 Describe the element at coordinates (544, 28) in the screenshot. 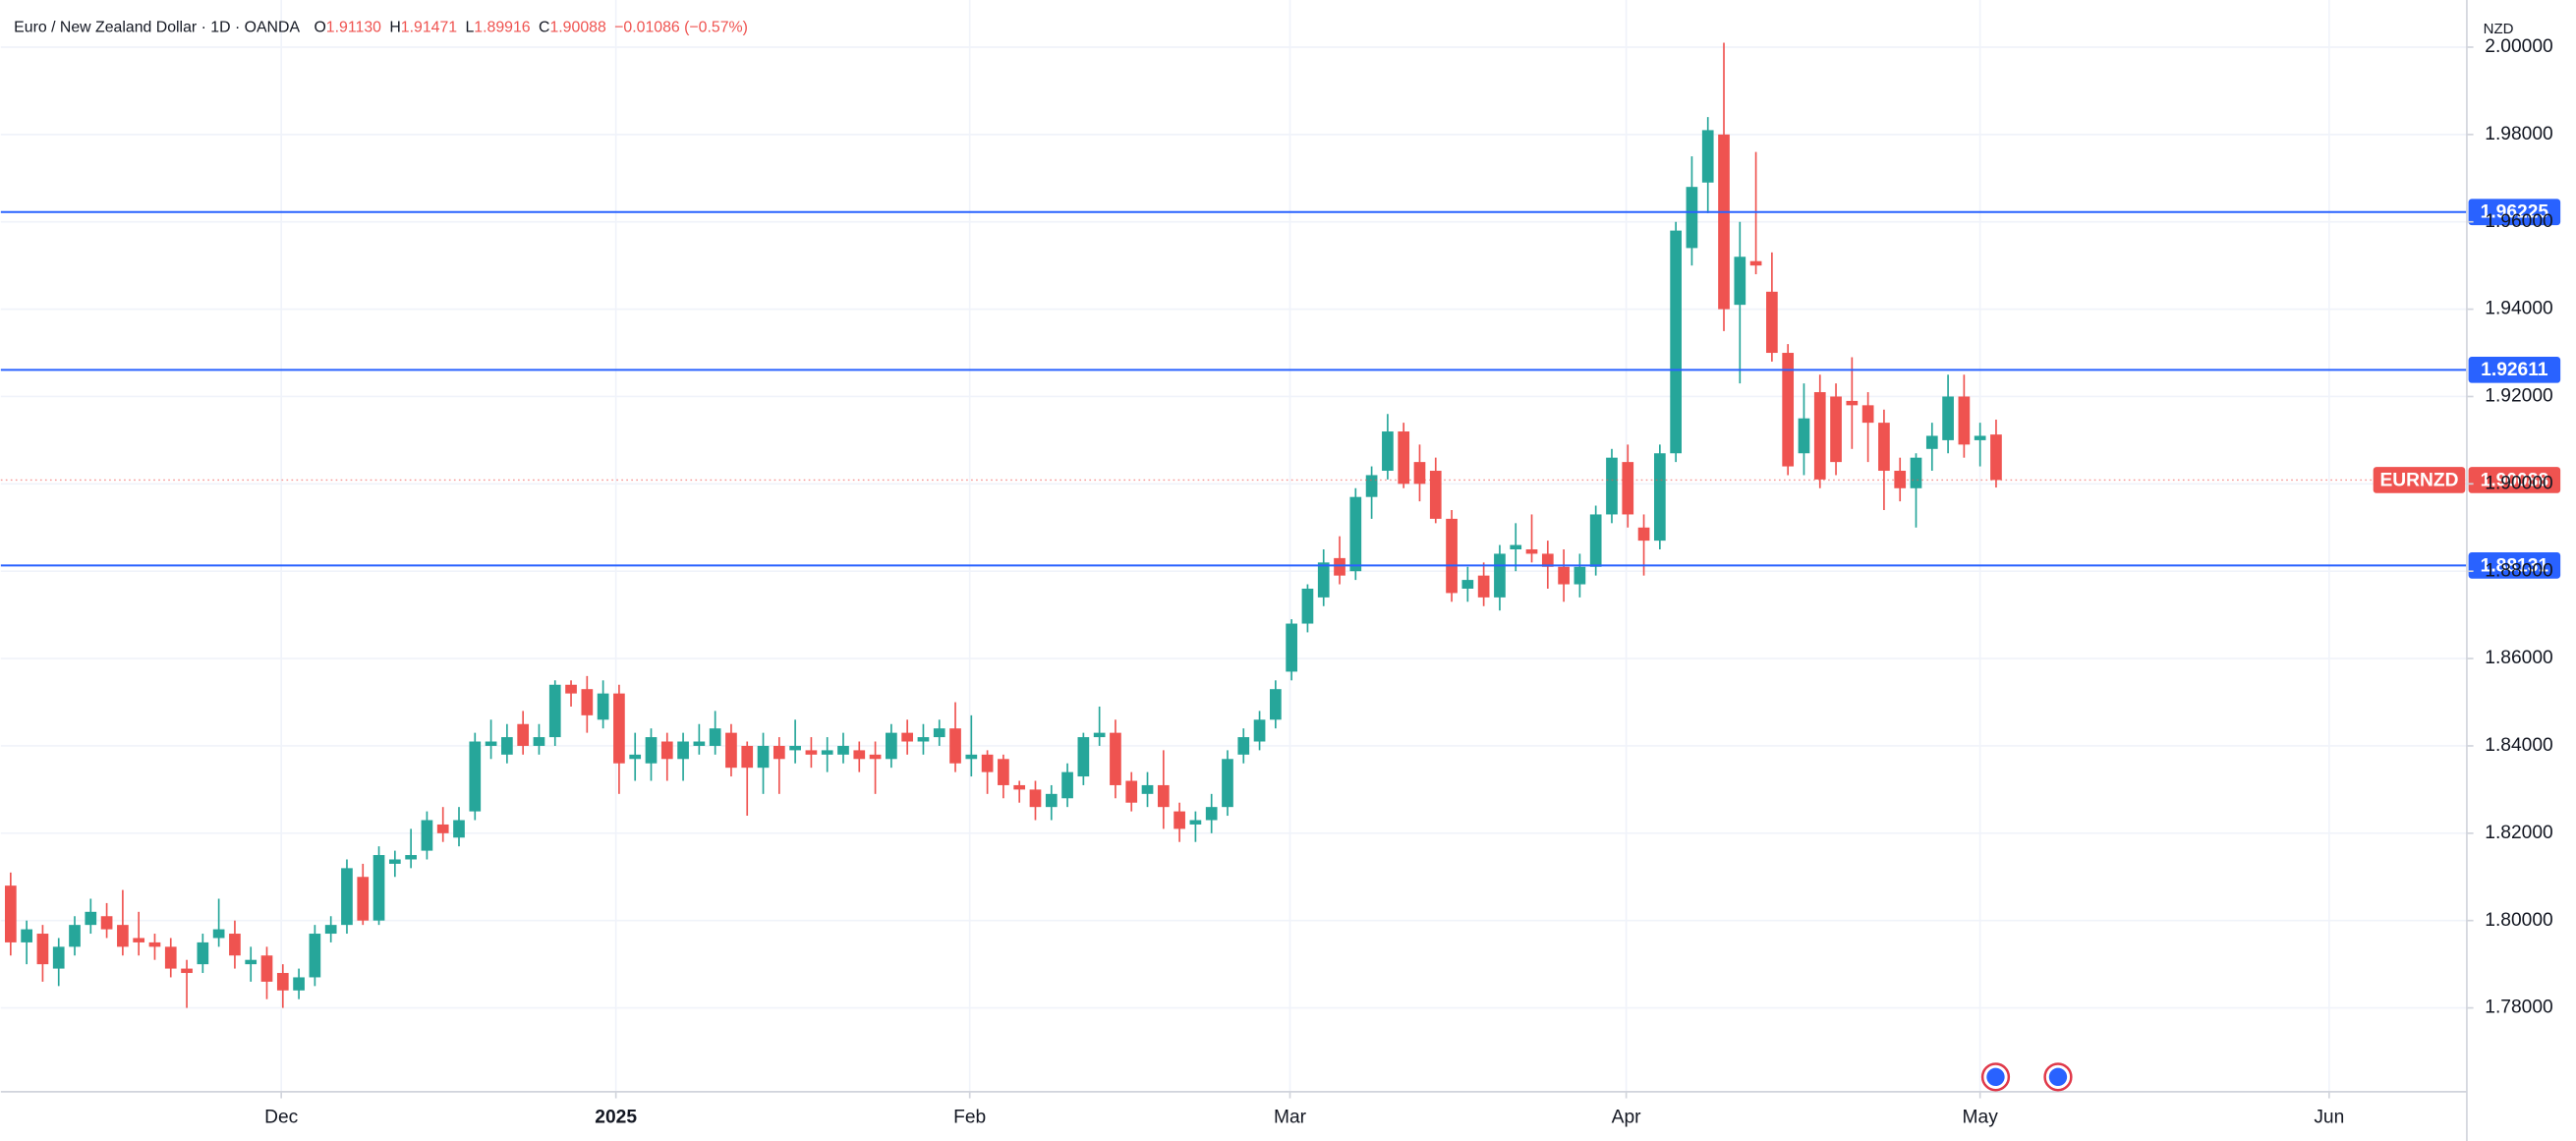

I see `ohlc-key: C` at that location.